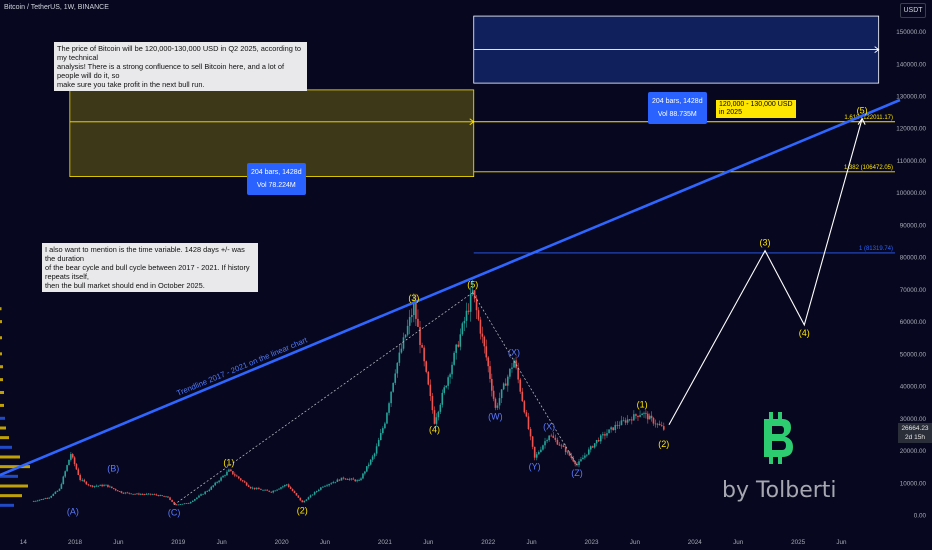 The width and height of the screenshot is (932, 550). What do you see at coordinates (677, 108) in the screenshot?
I see `range-info-future: 204 bars, 1428d Vol 88.735M` at bounding box center [677, 108].